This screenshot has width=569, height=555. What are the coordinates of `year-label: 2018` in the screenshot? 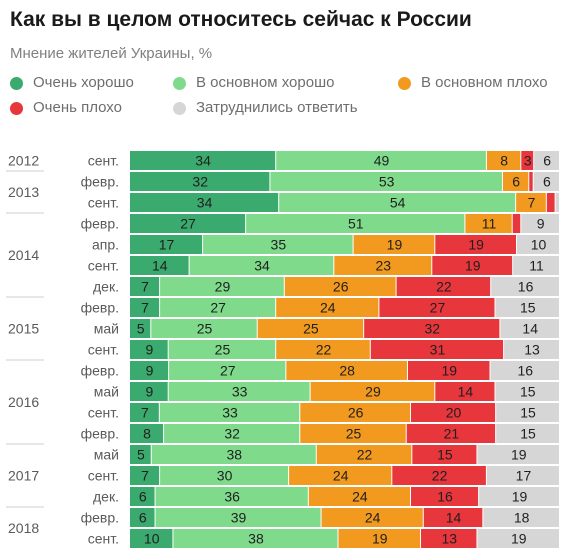 It's located at (23, 528).